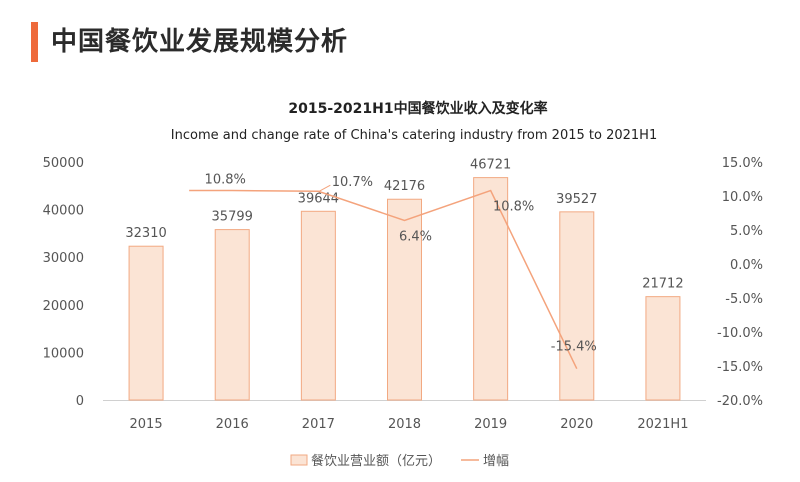  Describe the element at coordinates (576, 199) in the screenshot. I see `bar-value-label: 39527` at that location.